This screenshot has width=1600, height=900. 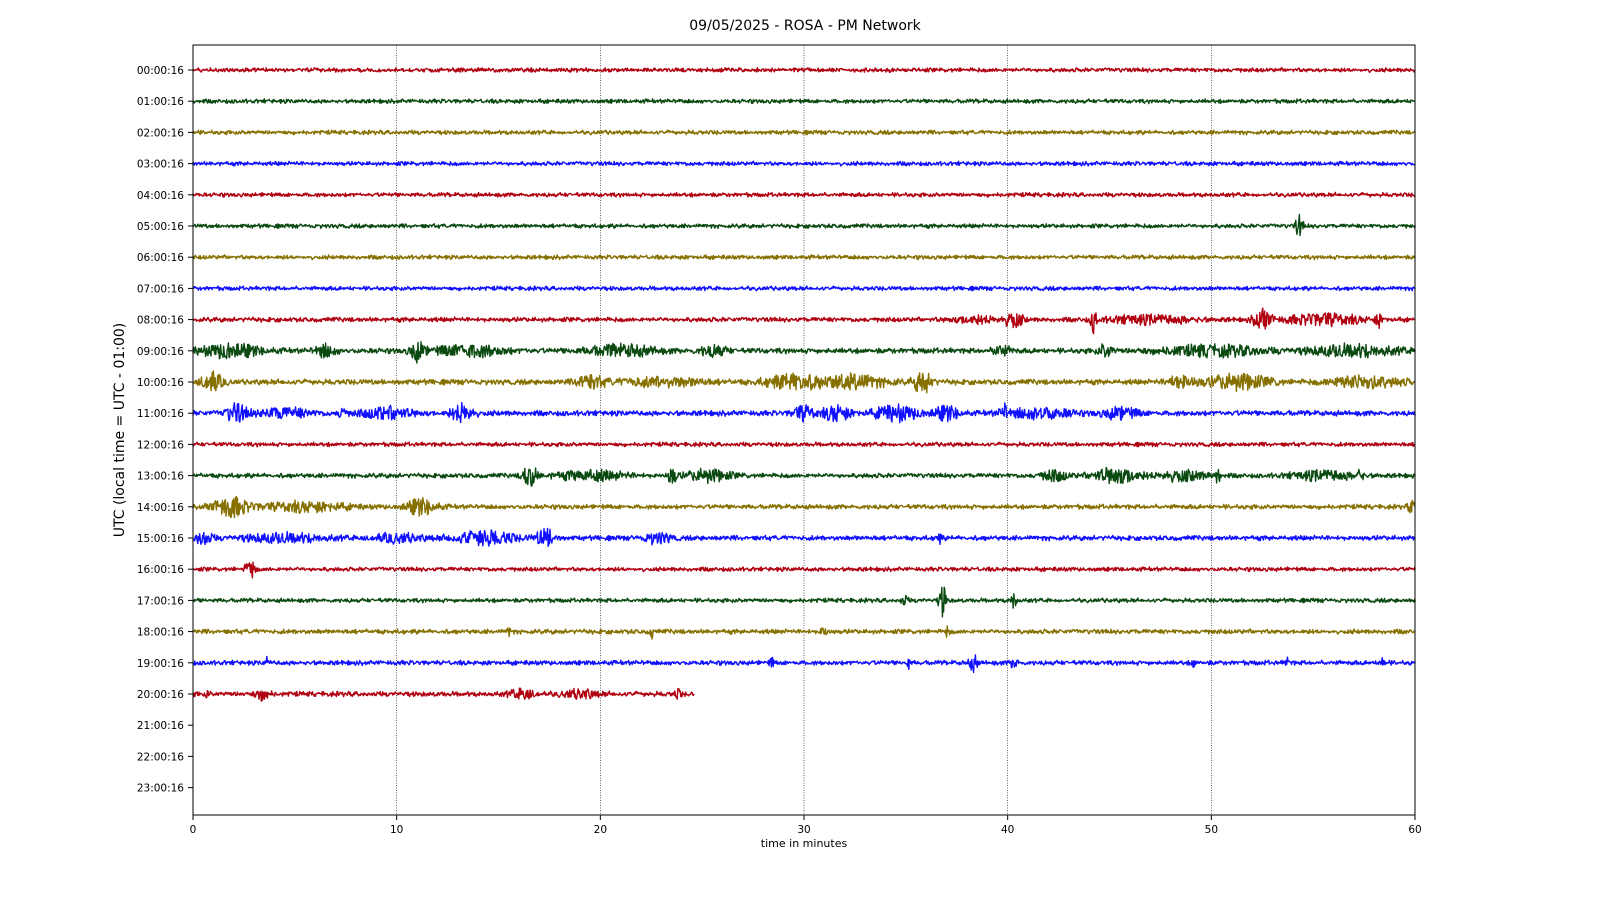 What do you see at coordinates (1211, 830) in the screenshot?
I see `x-tick-label-50: 50` at bounding box center [1211, 830].